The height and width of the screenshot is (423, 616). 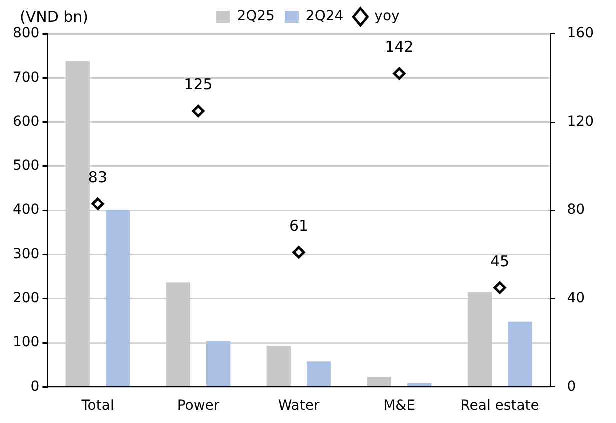 I want to click on y2-tick-label: 120, so click(x=580, y=122).